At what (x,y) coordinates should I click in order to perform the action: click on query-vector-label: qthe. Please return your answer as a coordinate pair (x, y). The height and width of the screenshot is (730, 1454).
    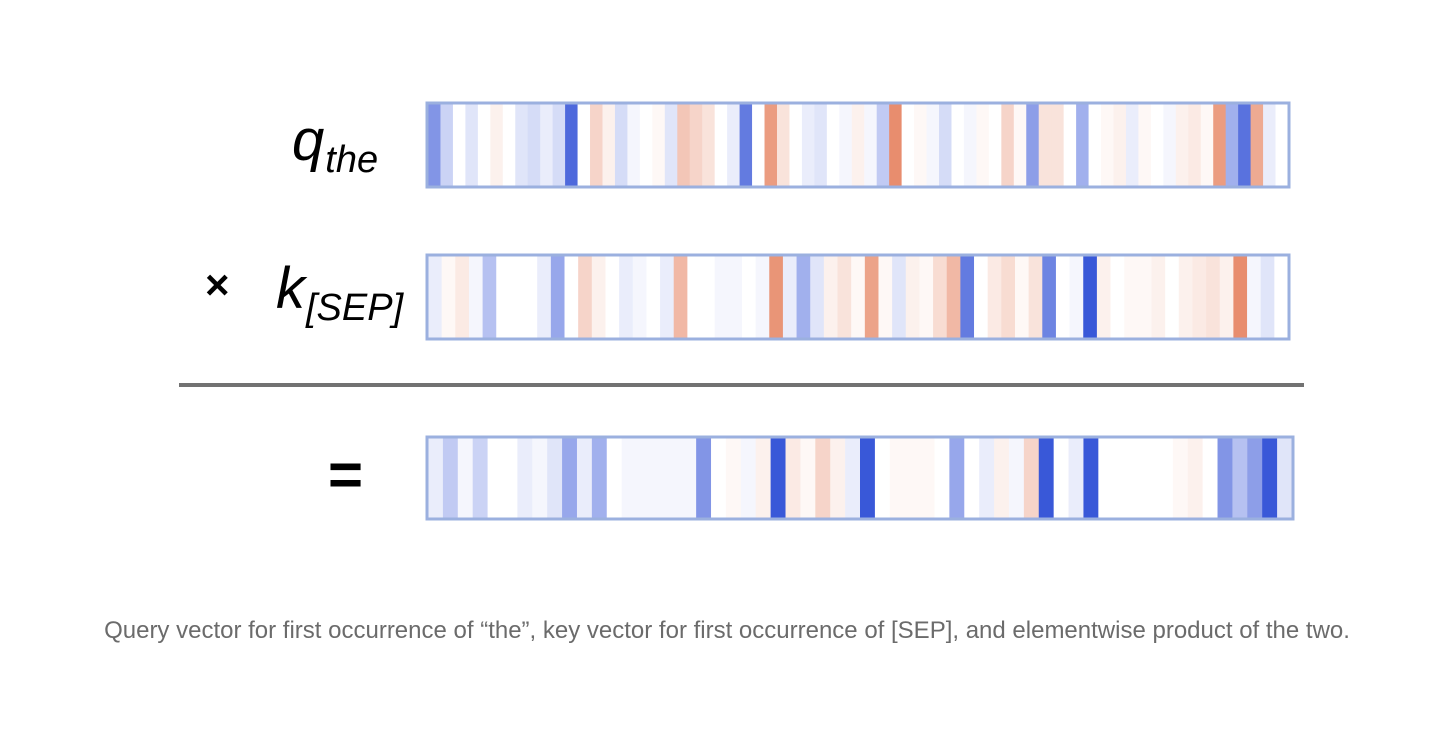
    Looking at the image, I should click on (335, 146).